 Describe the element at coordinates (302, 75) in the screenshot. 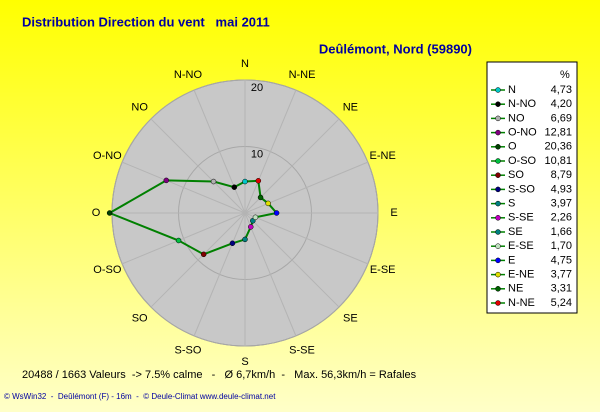

I see `axis-label: N-NE` at that location.